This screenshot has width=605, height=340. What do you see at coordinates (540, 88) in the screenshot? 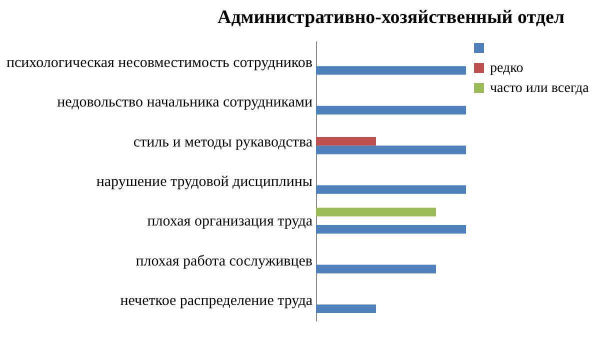
I see `legend-label: часто или всегда` at bounding box center [540, 88].